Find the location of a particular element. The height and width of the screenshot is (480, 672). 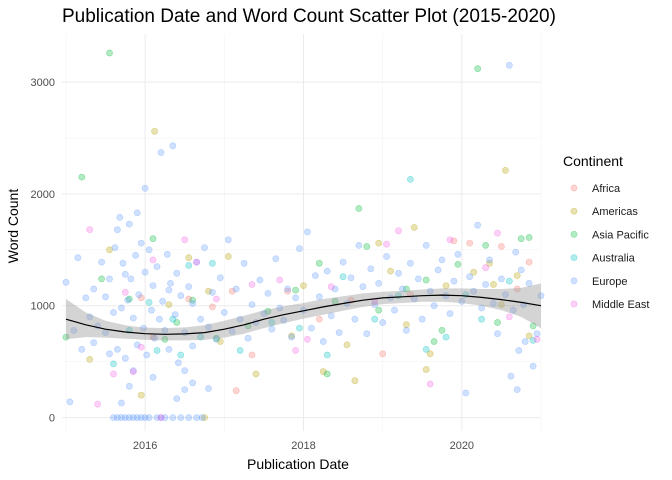

confidence-ribbon is located at coordinates (303, 312).